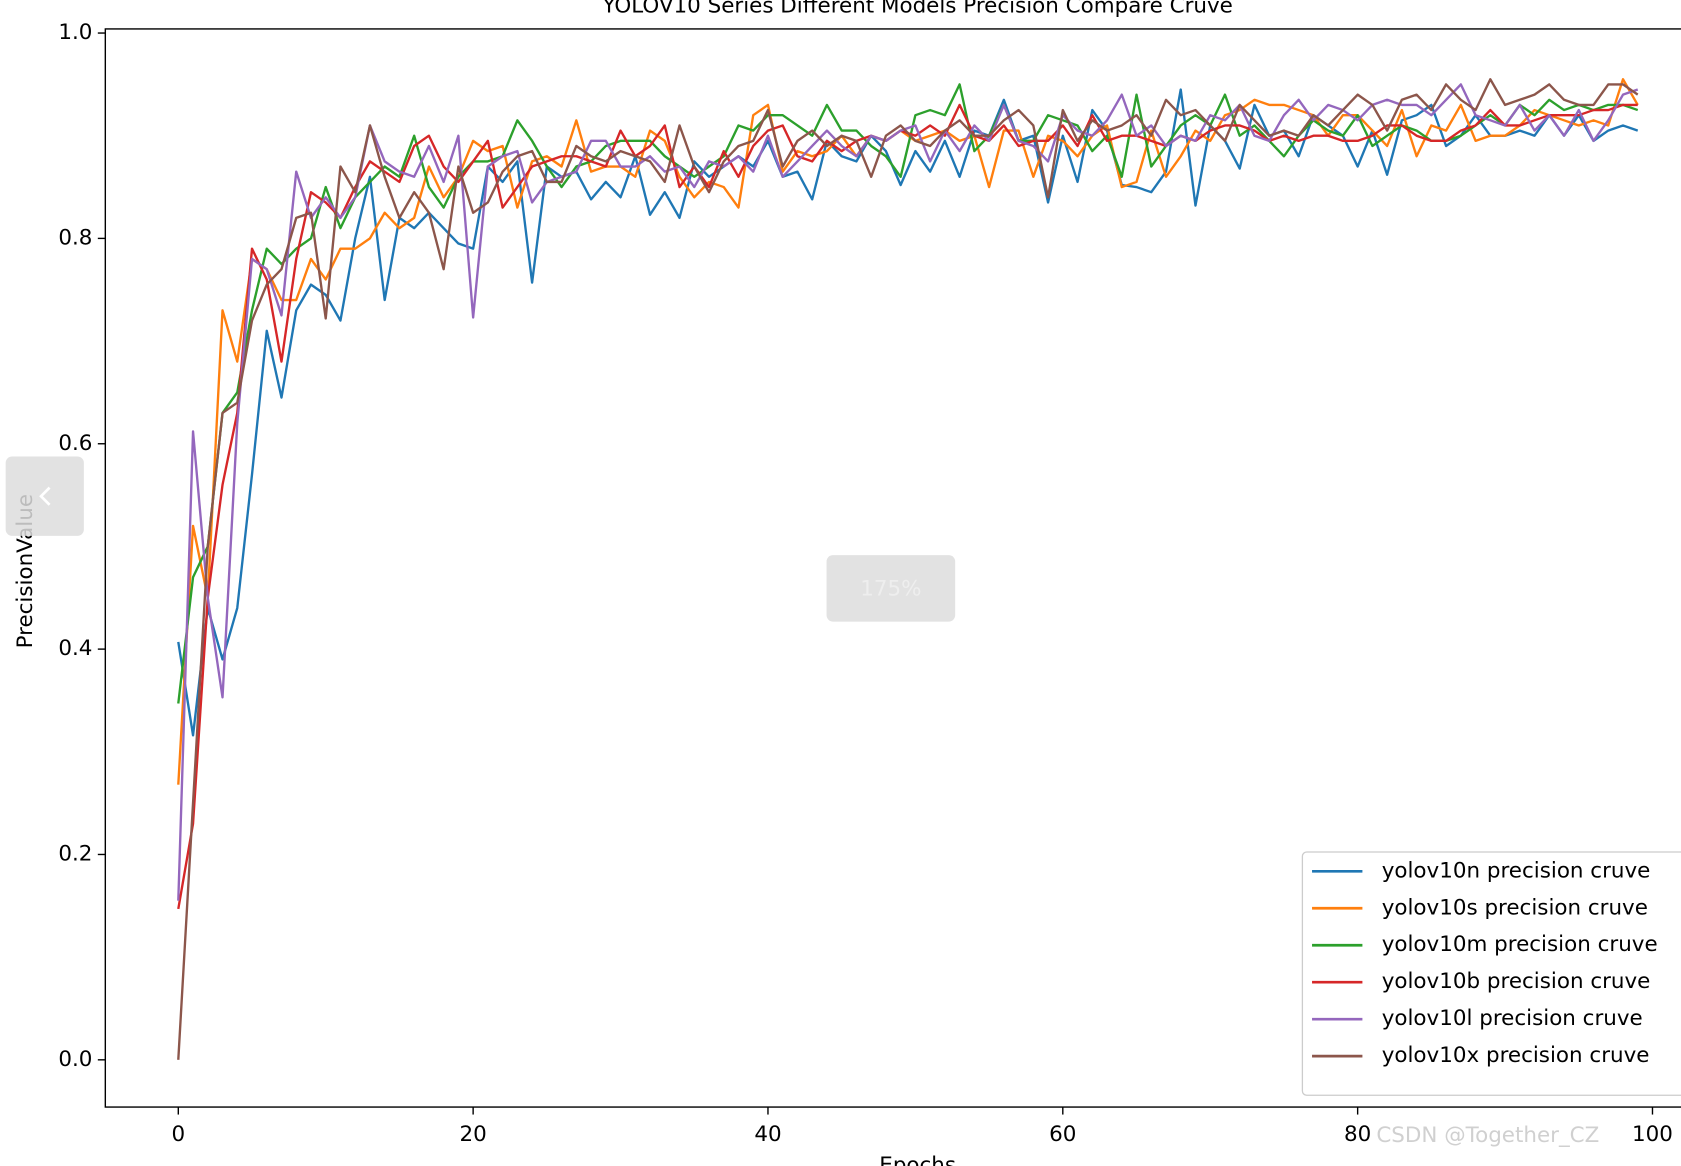 This screenshot has height=1166, width=1681. Describe the element at coordinates (75, 443) in the screenshot. I see `y-tick-label: 0.6` at that location.